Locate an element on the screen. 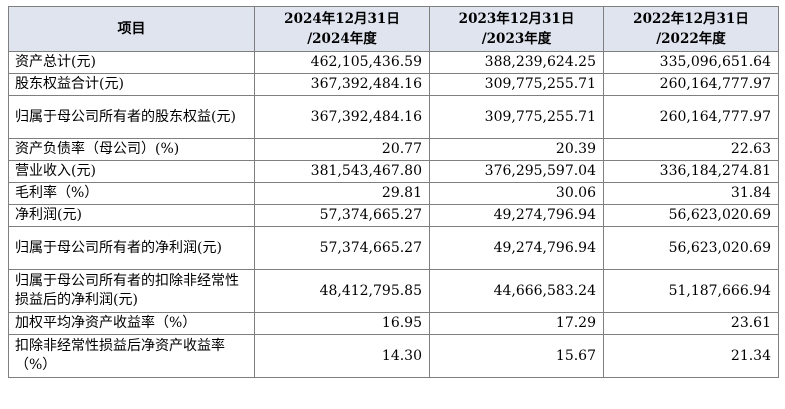 The image size is (785, 409). row-label: 资产负债率（母公司）(%) is located at coordinates (131, 149).